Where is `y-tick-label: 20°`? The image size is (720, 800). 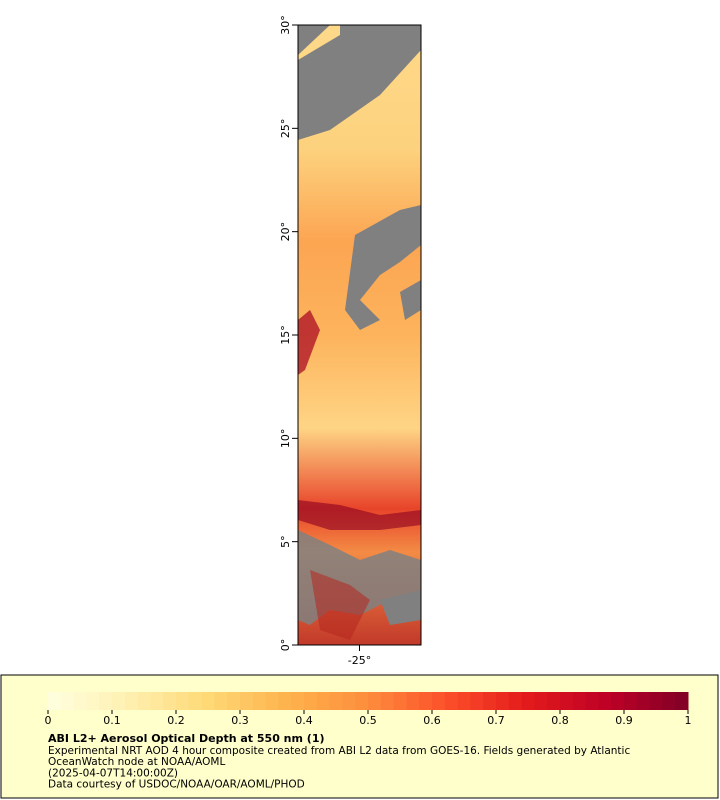 y-tick-label: 20° is located at coordinates (285, 232).